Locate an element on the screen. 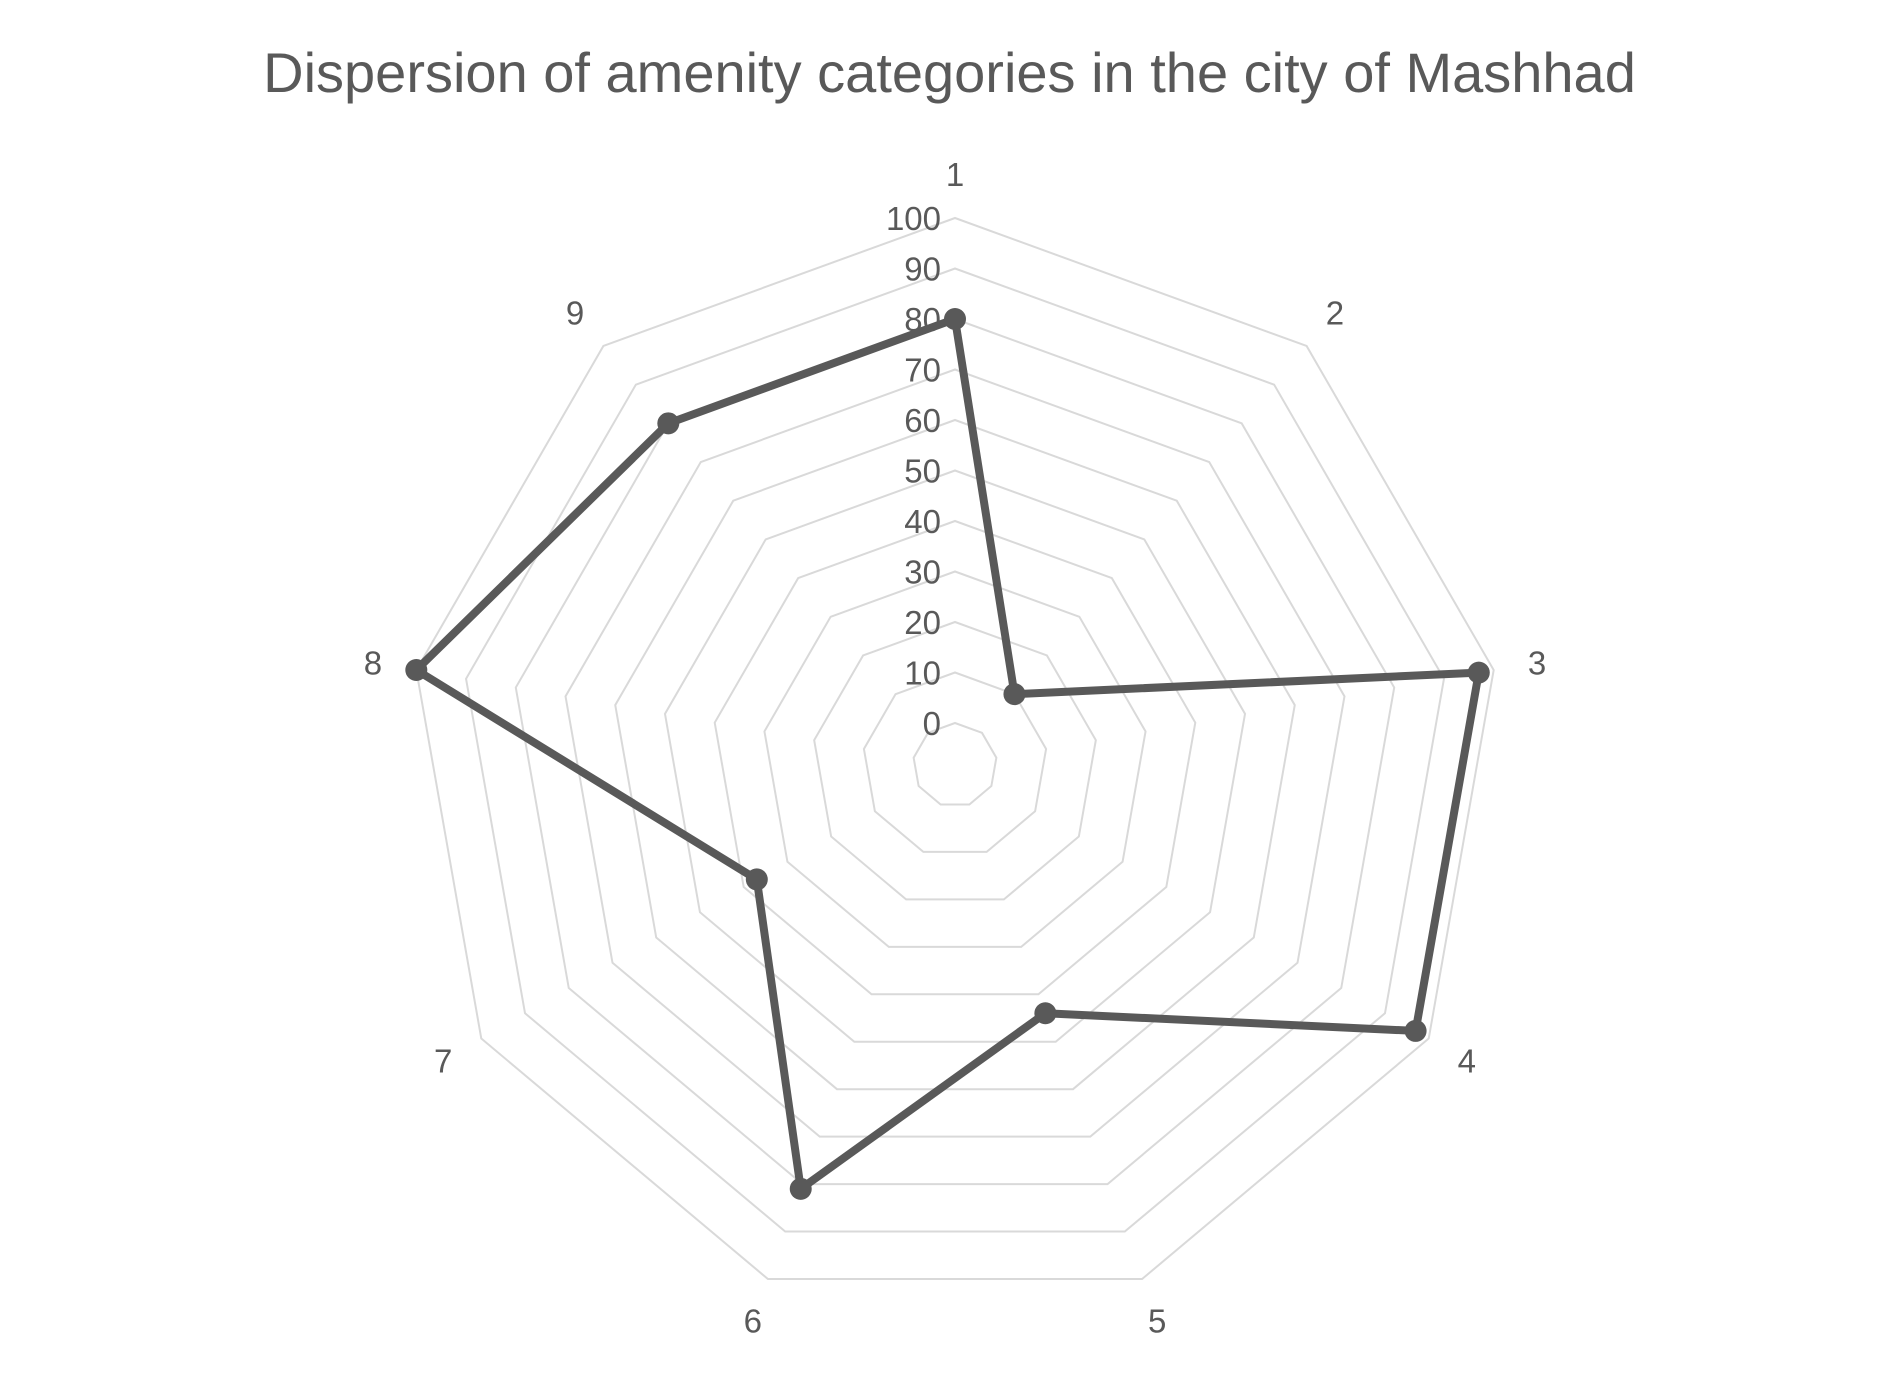  radial-tick-label: 90 is located at coordinates (922, 269).